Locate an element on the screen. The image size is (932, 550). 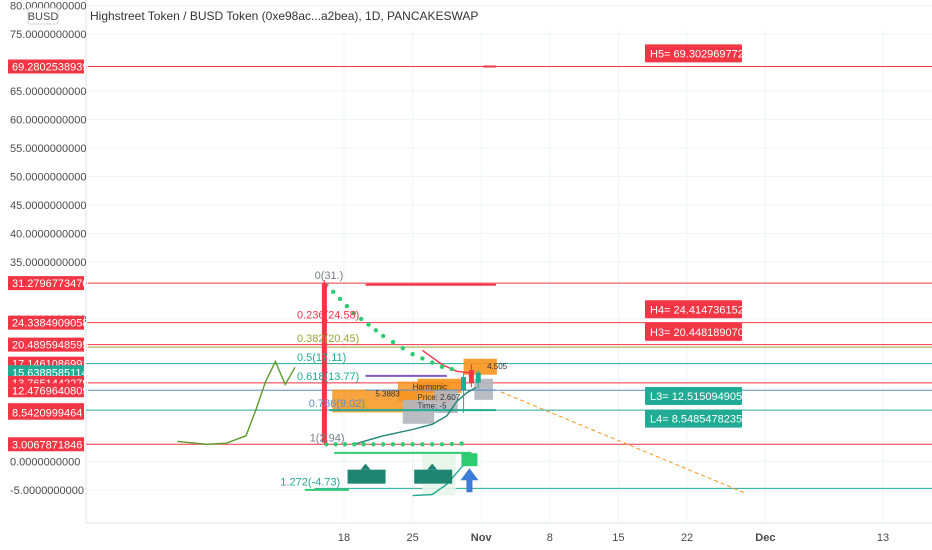
fib-label: 0.618(13.77) is located at coordinates (328, 377).